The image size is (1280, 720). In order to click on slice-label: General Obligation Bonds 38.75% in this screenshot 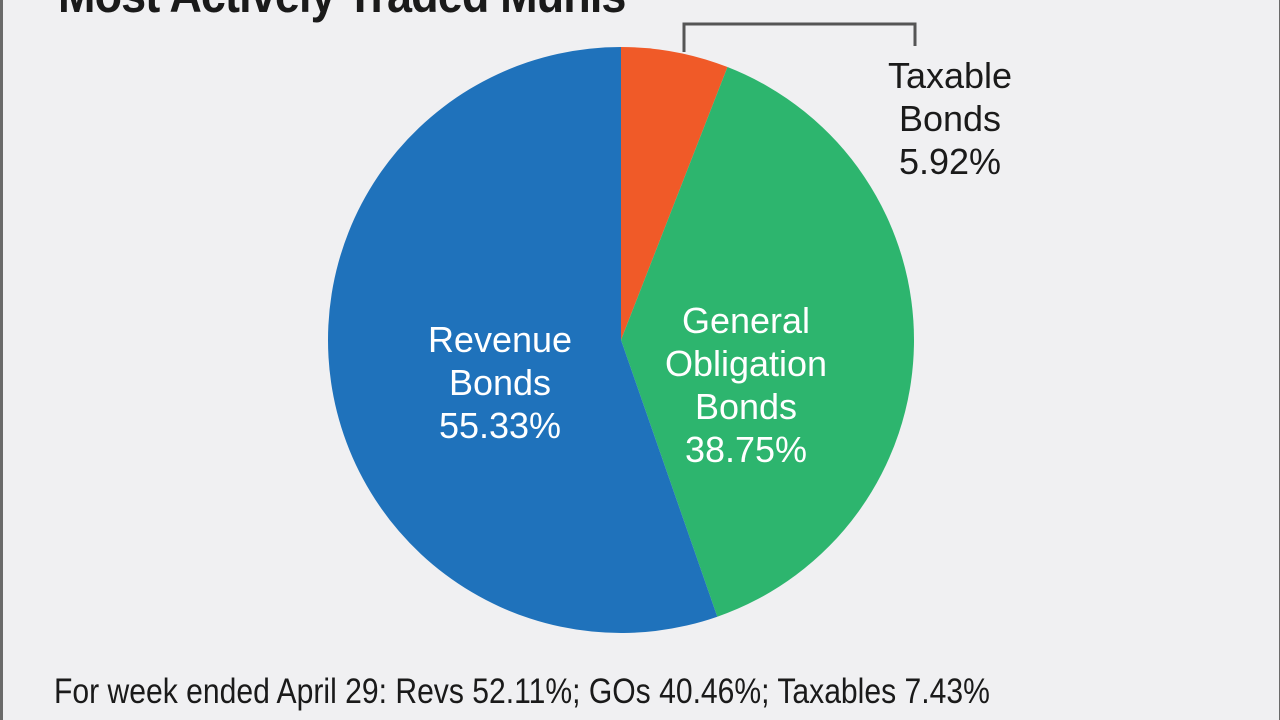, I will do `click(746, 385)`.